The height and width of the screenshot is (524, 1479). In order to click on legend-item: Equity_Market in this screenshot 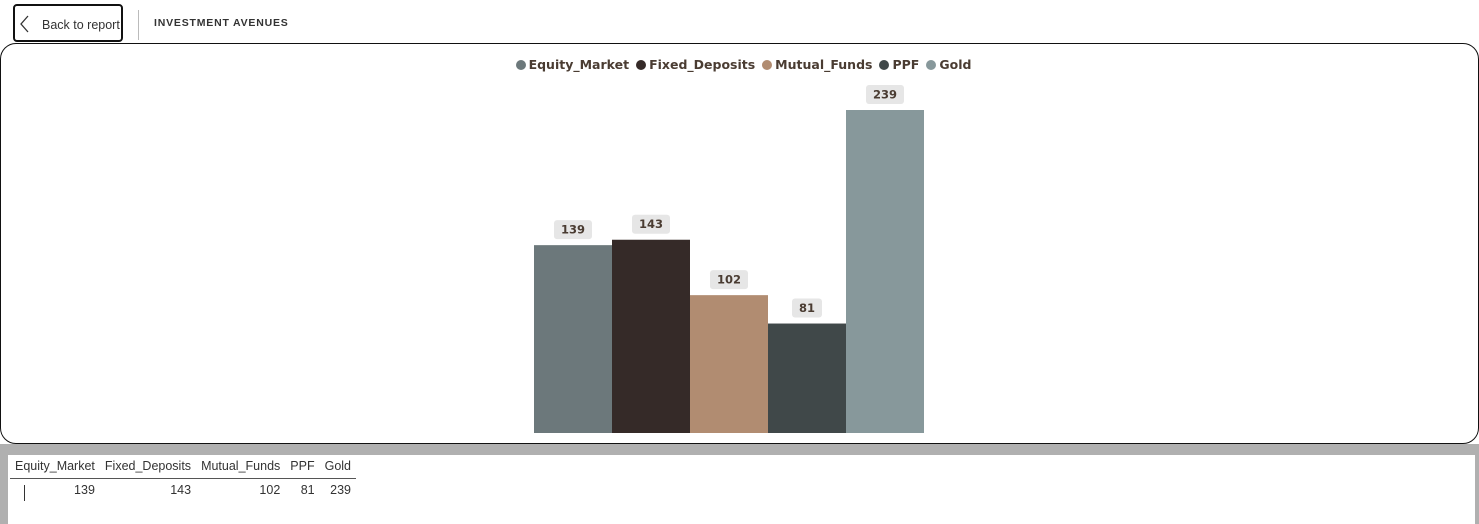, I will do `click(572, 64)`.